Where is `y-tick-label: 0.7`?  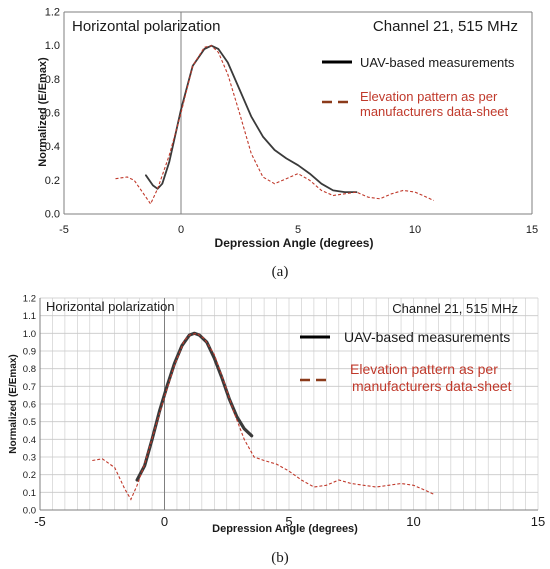
y-tick-label: 0.7 is located at coordinates (29, 387).